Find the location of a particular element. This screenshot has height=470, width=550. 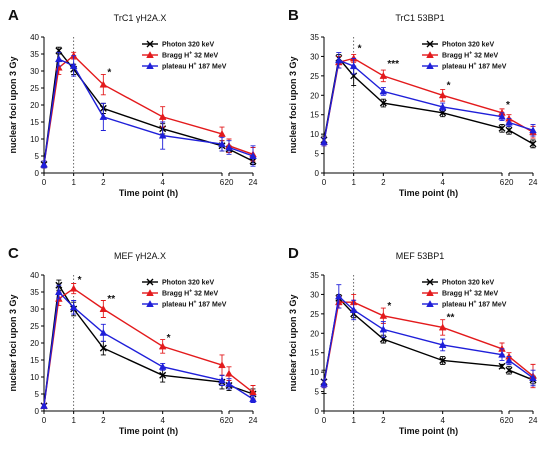

significance-marker: *** is located at coordinates (393, 64).